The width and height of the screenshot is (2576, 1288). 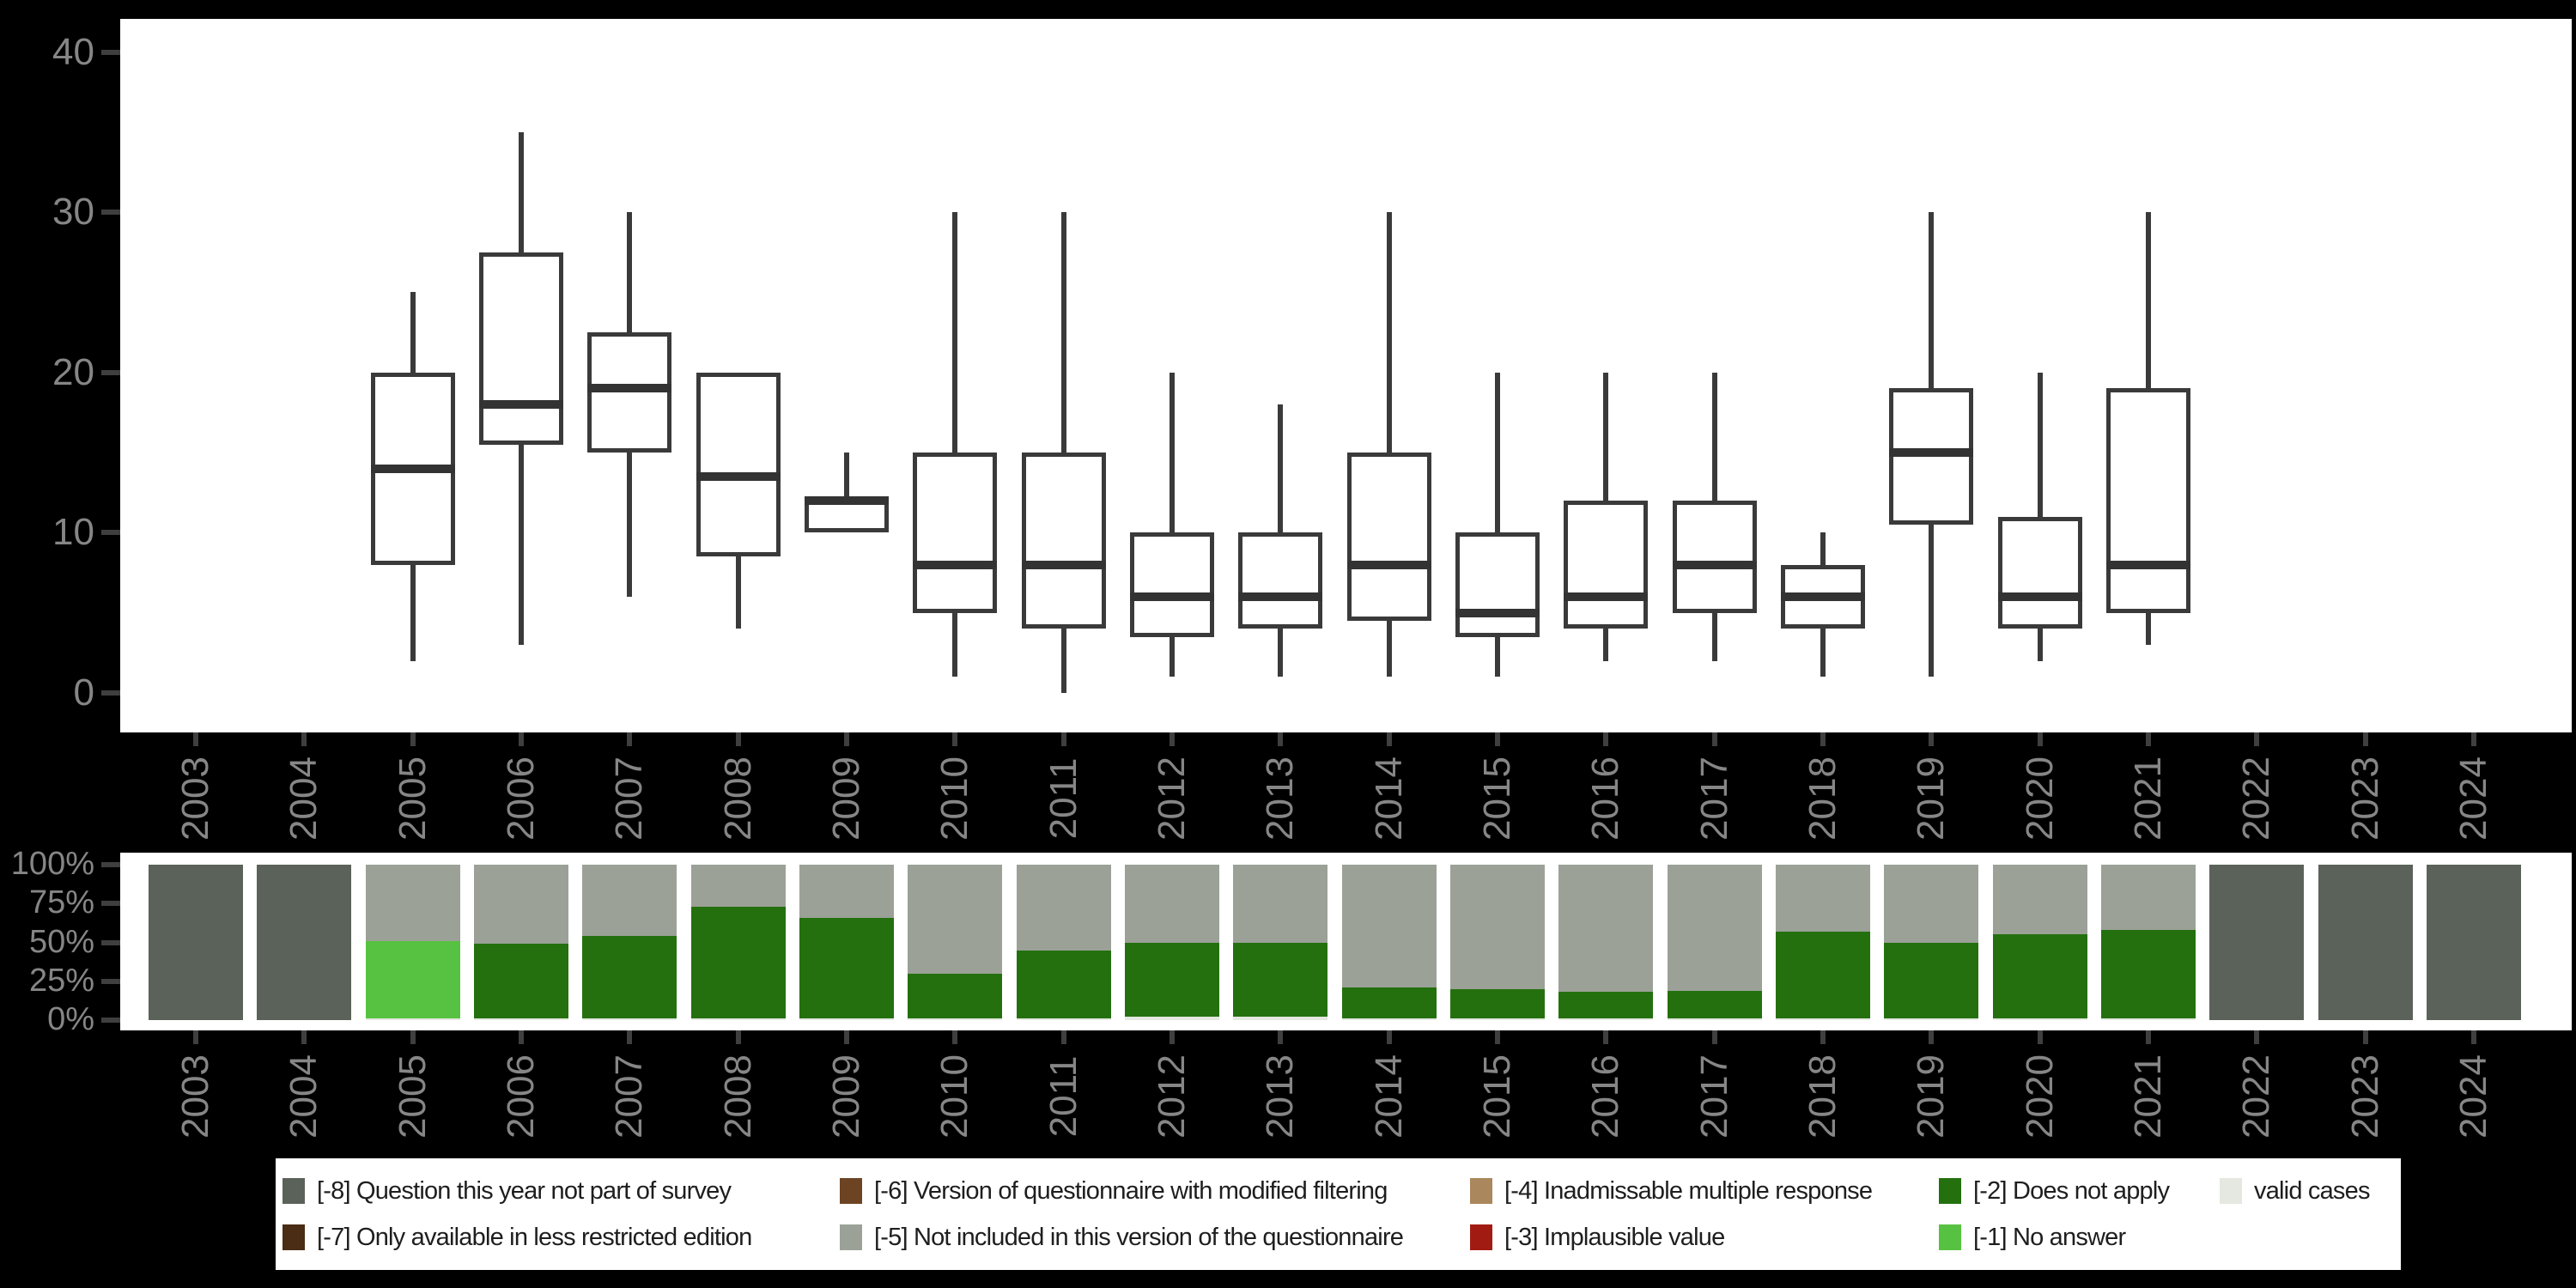 What do you see at coordinates (294, 1191) in the screenshot?
I see `legend-swatch--8` at bounding box center [294, 1191].